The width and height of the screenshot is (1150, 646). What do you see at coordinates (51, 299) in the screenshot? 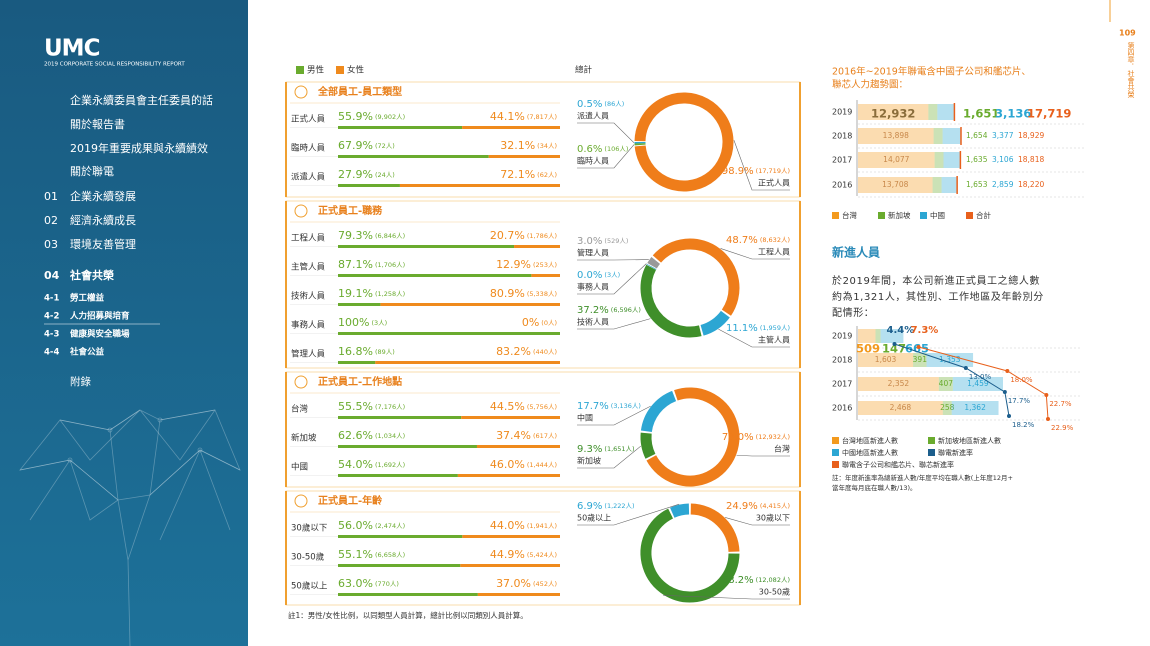
I see `sub-number: 4-1` at bounding box center [51, 299].